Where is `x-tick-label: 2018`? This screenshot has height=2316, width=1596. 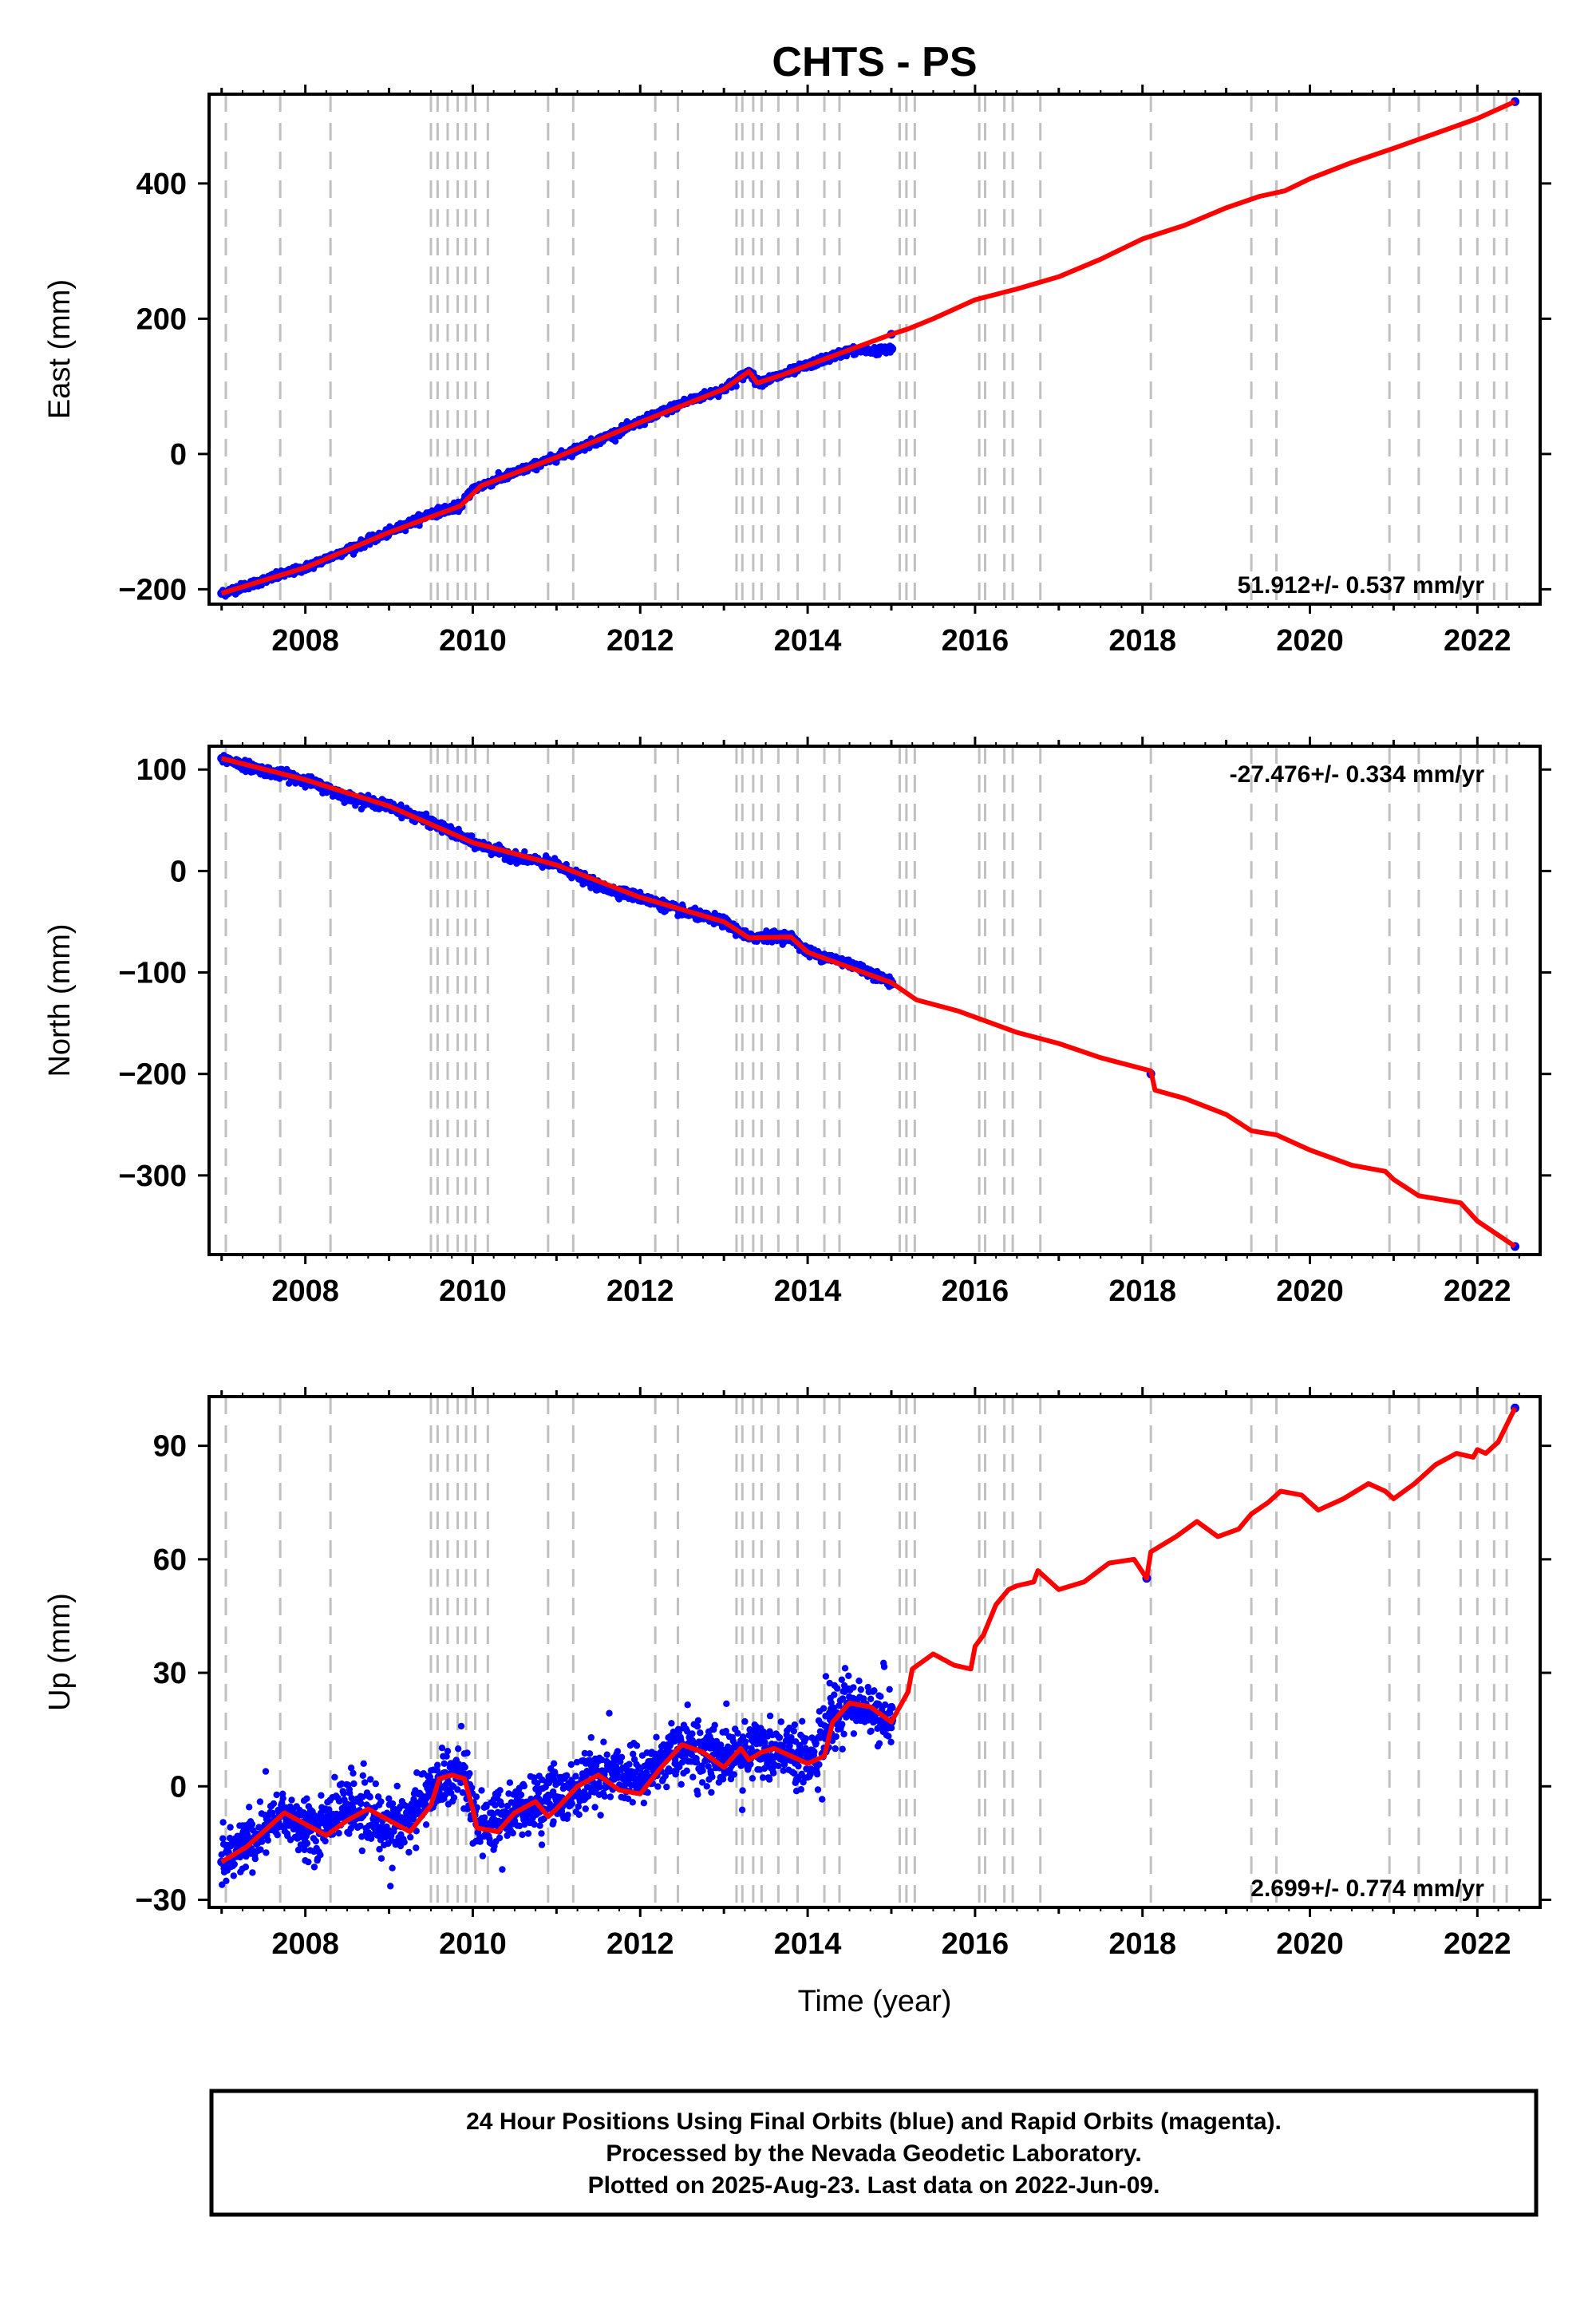 x-tick-label: 2018 is located at coordinates (1142, 641).